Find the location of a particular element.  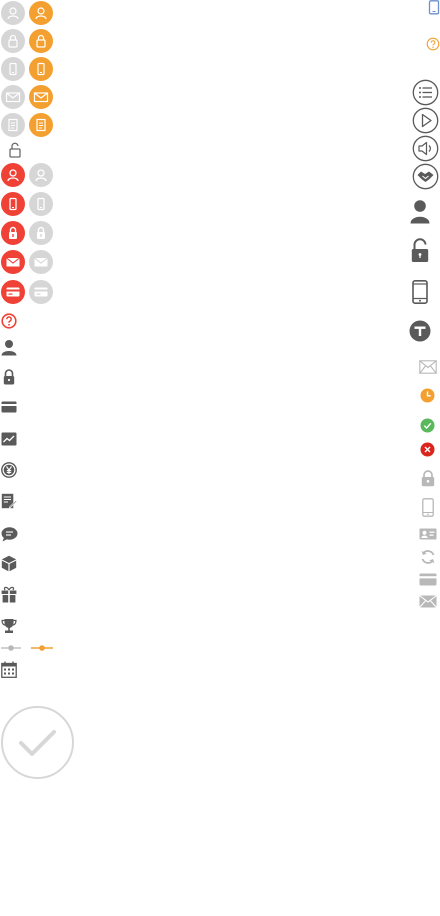

card-disc-red is located at coordinates (13, 292).